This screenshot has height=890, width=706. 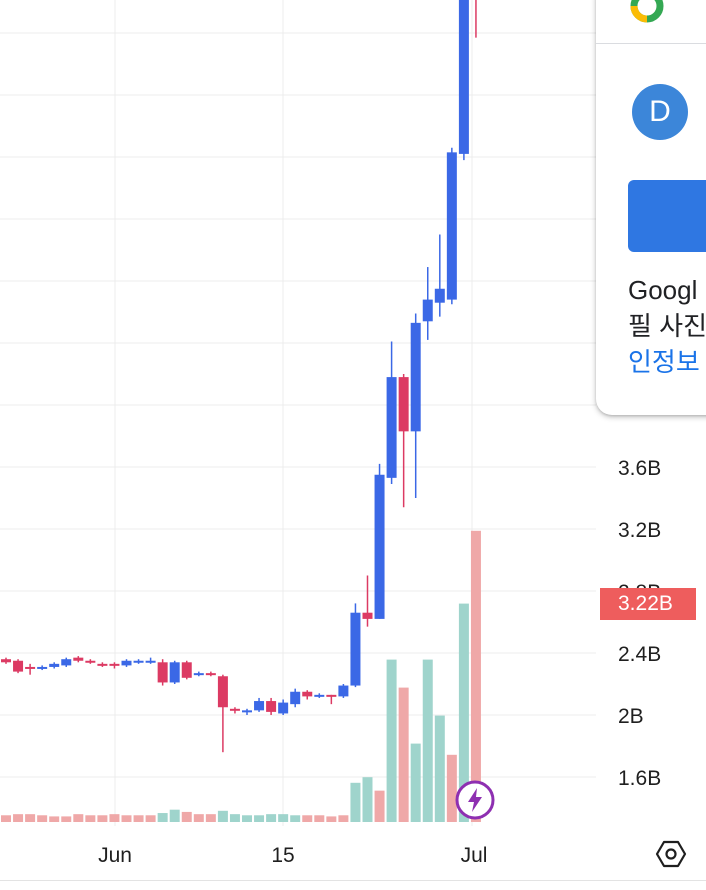 What do you see at coordinates (474, 855) in the screenshot?
I see `x-tick-label: Jul` at bounding box center [474, 855].